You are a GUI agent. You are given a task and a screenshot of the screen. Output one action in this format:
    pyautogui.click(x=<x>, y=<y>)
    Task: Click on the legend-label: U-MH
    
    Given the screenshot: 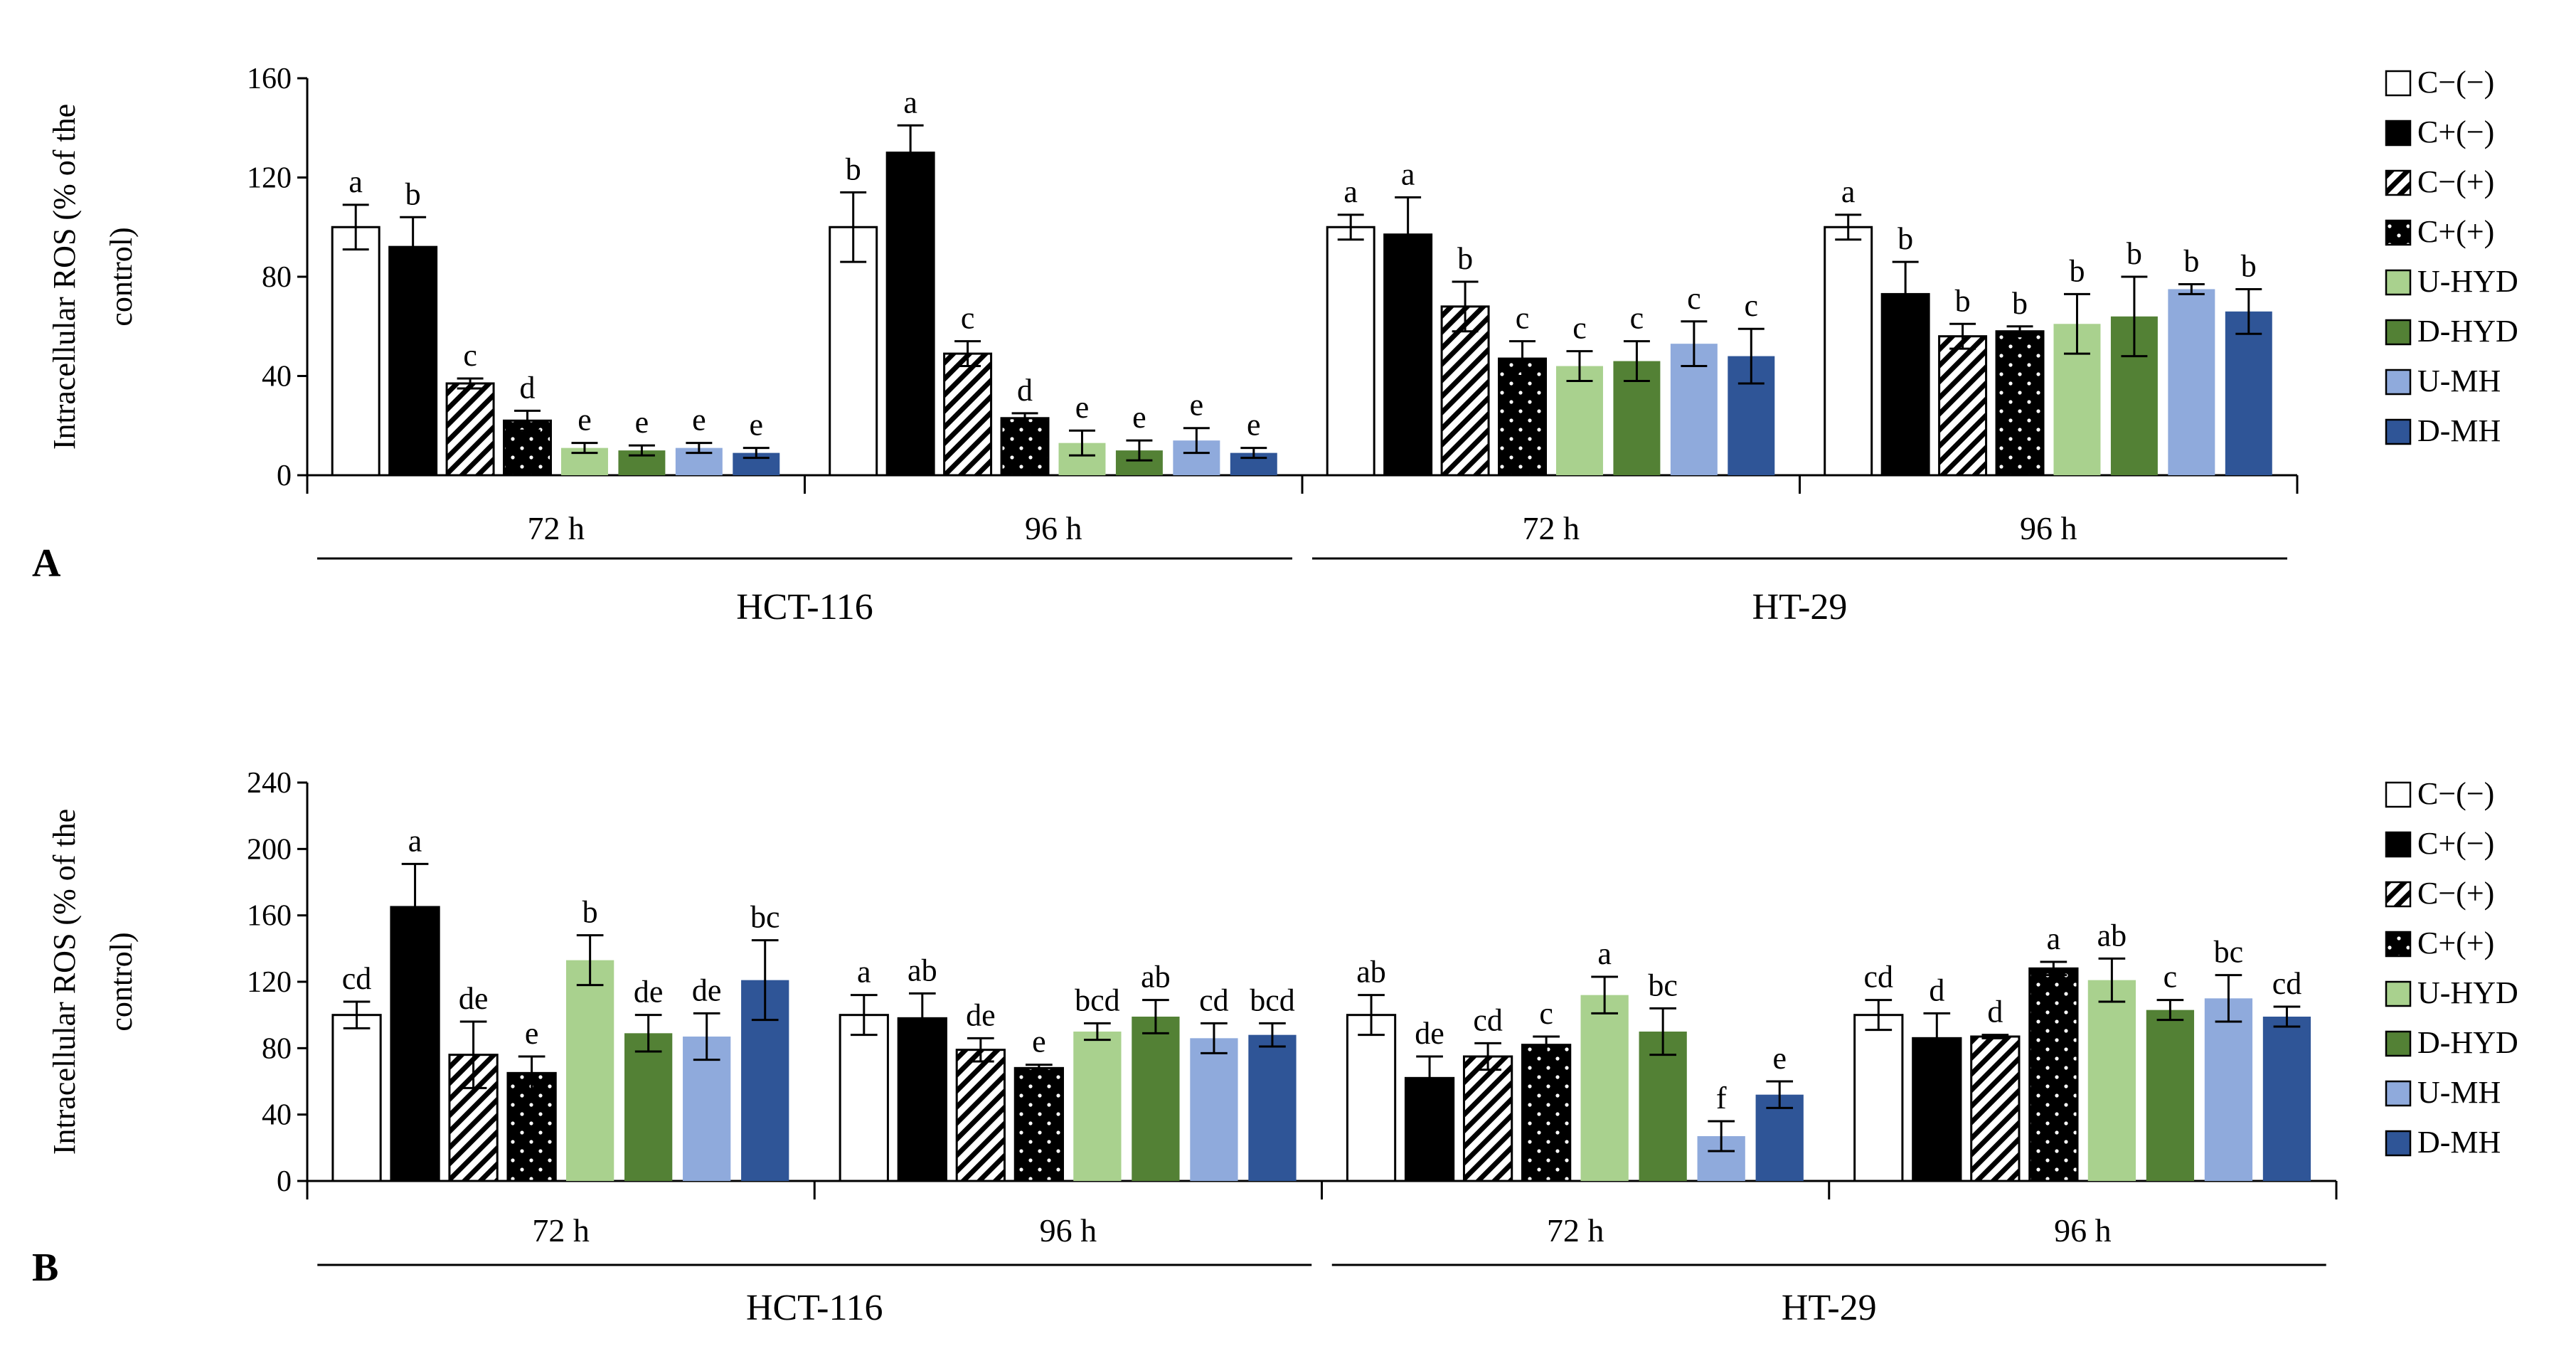 What is the action you would take?
    pyautogui.click(x=2459, y=381)
    